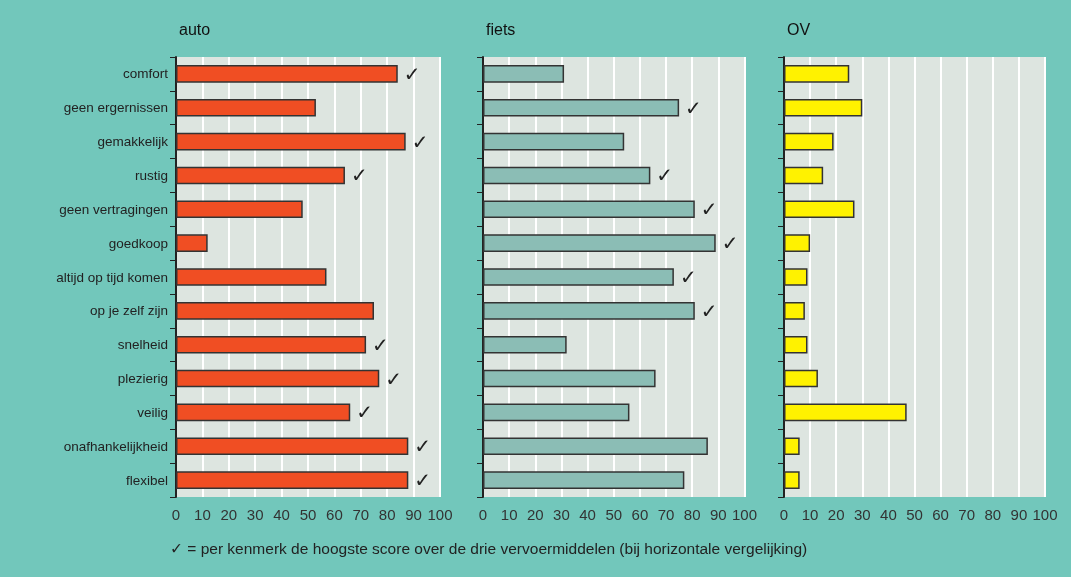 The image size is (1071, 577). I want to click on y-tick-label: rustig, so click(151, 175).